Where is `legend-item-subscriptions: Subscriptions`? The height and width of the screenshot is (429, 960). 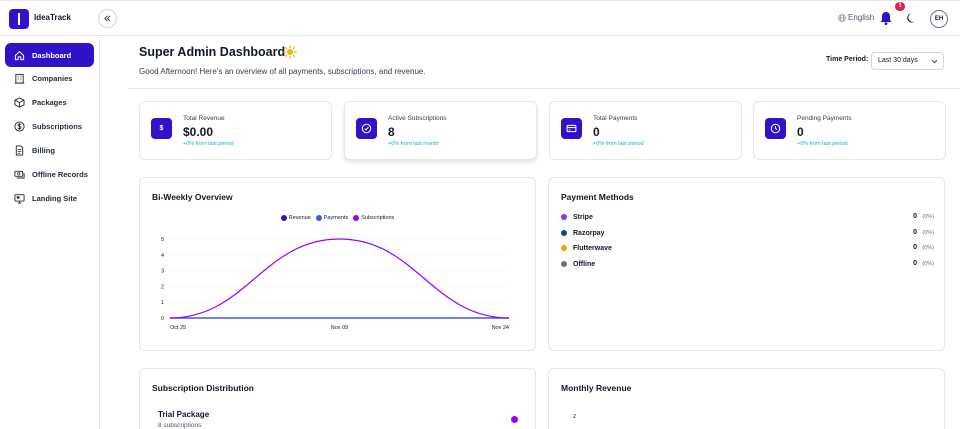
legend-item-subscriptions: Subscriptions is located at coordinates (373, 218).